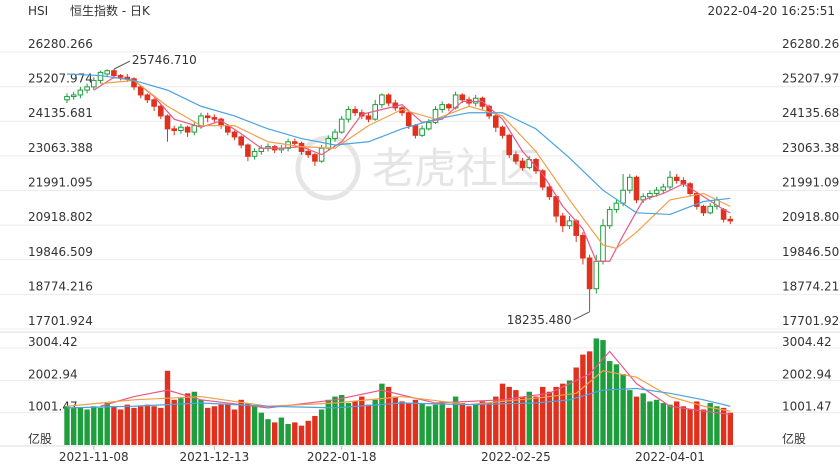 The height and width of the screenshot is (474, 840). What do you see at coordinates (53, 407) in the screenshot?
I see `volume-tick-label: 1001.47` at bounding box center [53, 407].